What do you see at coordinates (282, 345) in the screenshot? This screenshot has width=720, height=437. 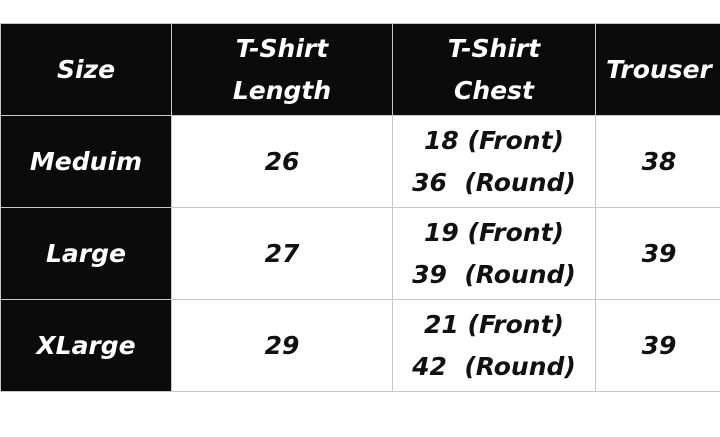 I see `length-cell: 29` at bounding box center [282, 345].